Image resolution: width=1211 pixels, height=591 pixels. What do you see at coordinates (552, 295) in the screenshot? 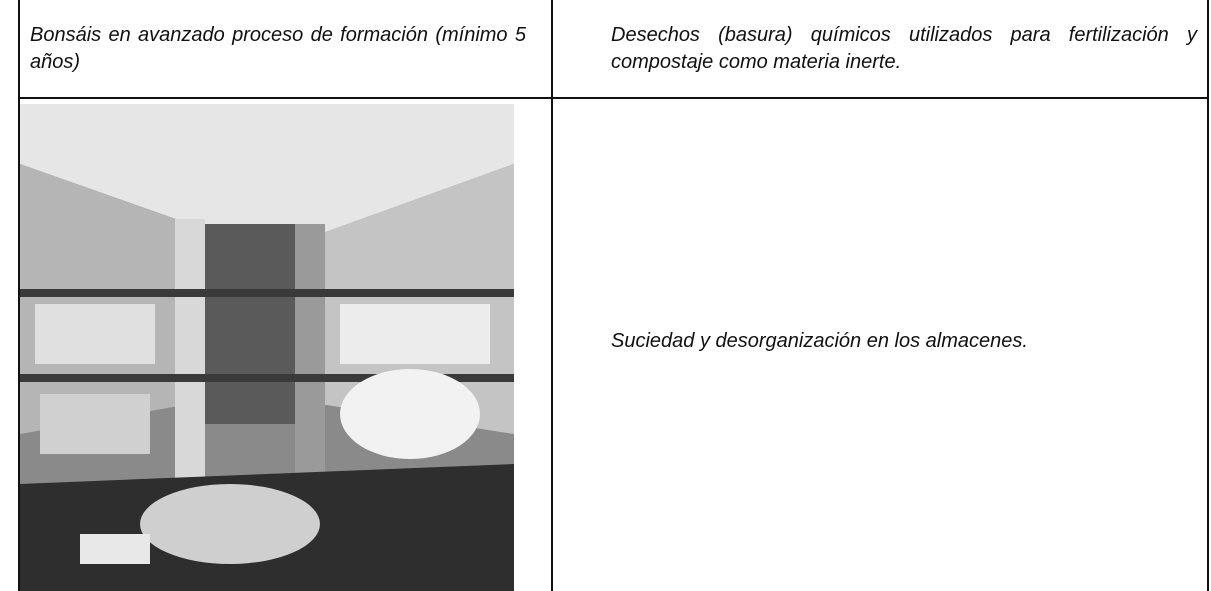
I see `table-border-middle` at bounding box center [552, 295].